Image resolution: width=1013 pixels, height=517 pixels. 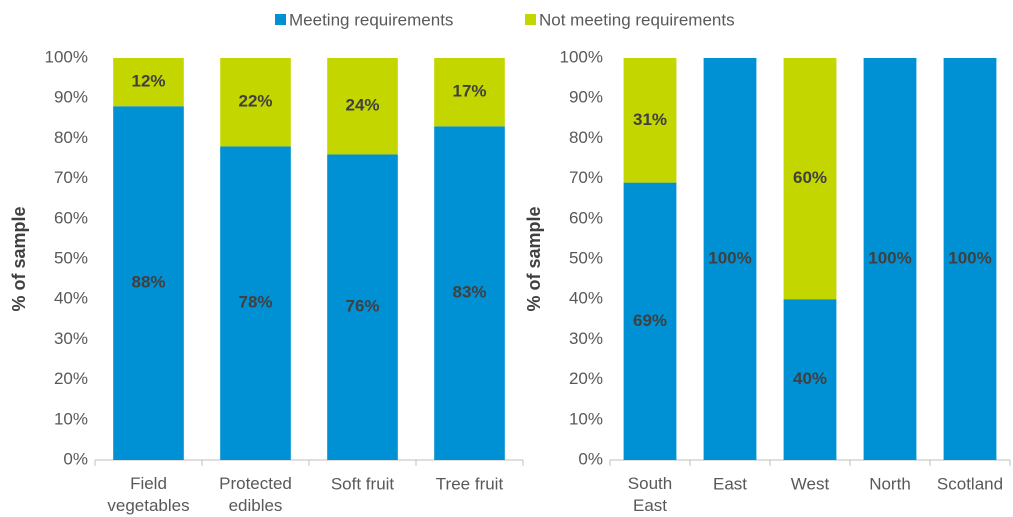 I want to click on x-tick-label: Scotland, so click(x=970, y=483).